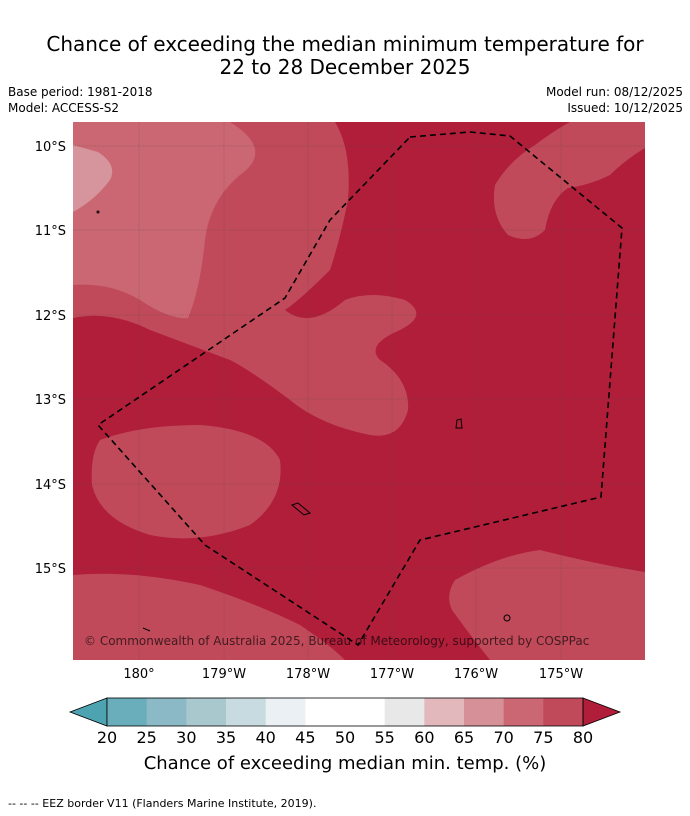 Image resolution: width=690 pixels, height=816 pixels. What do you see at coordinates (301, 509) in the screenshot?
I see `island-futuna` at bounding box center [301, 509].